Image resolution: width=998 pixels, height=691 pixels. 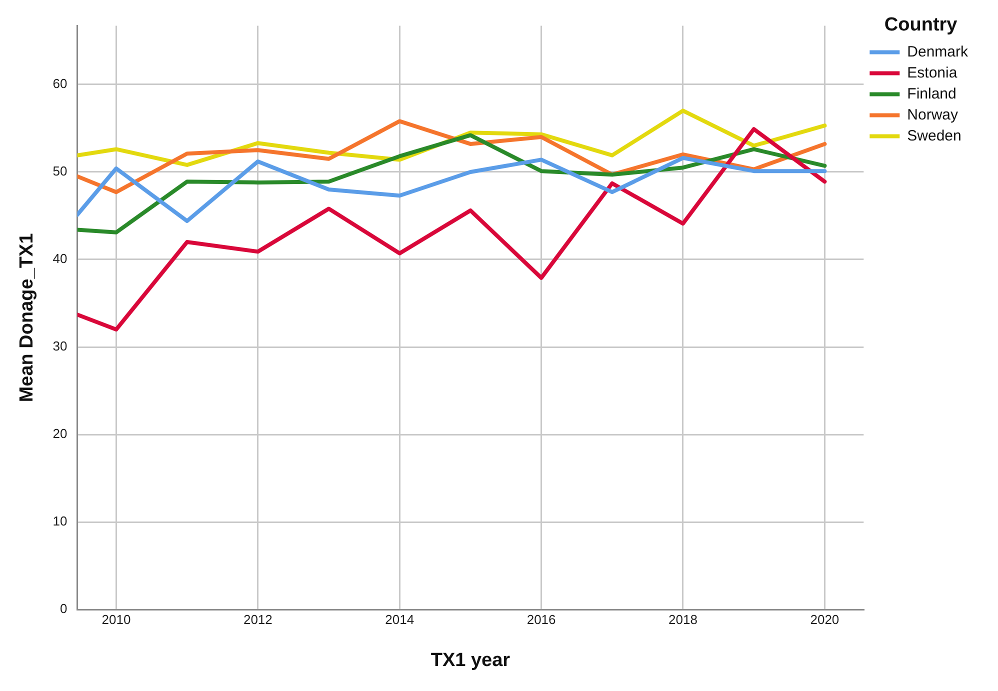 What do you see at coordinates (825, 619) in the screenshot?
I see `x-tick-label: 2020` at bounding box center [825, 619].